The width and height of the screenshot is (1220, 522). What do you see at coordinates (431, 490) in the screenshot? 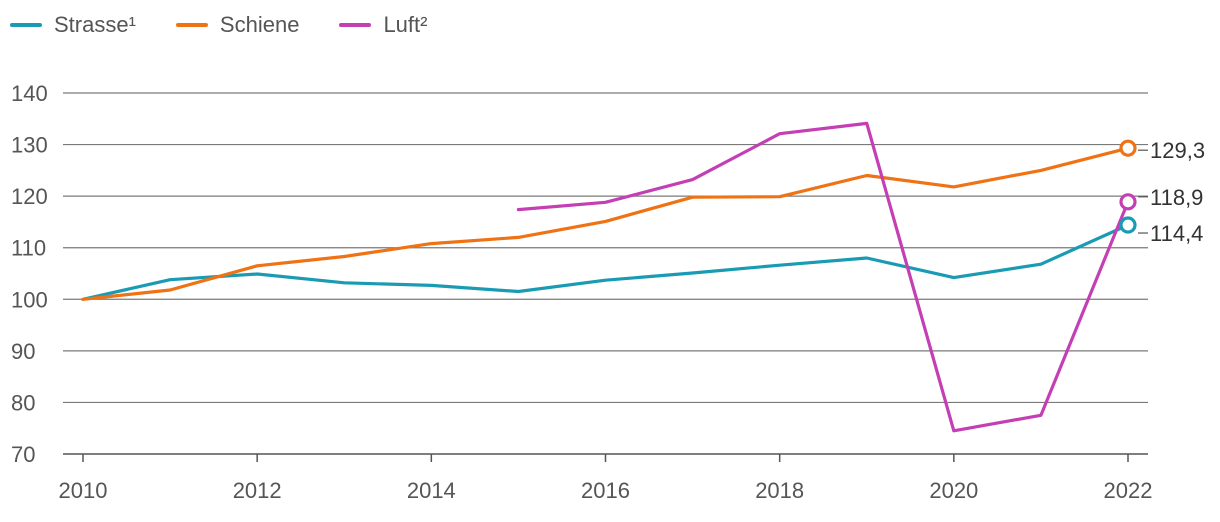
I see `x-tick-label: 2014` at bounding box center [431, 490].